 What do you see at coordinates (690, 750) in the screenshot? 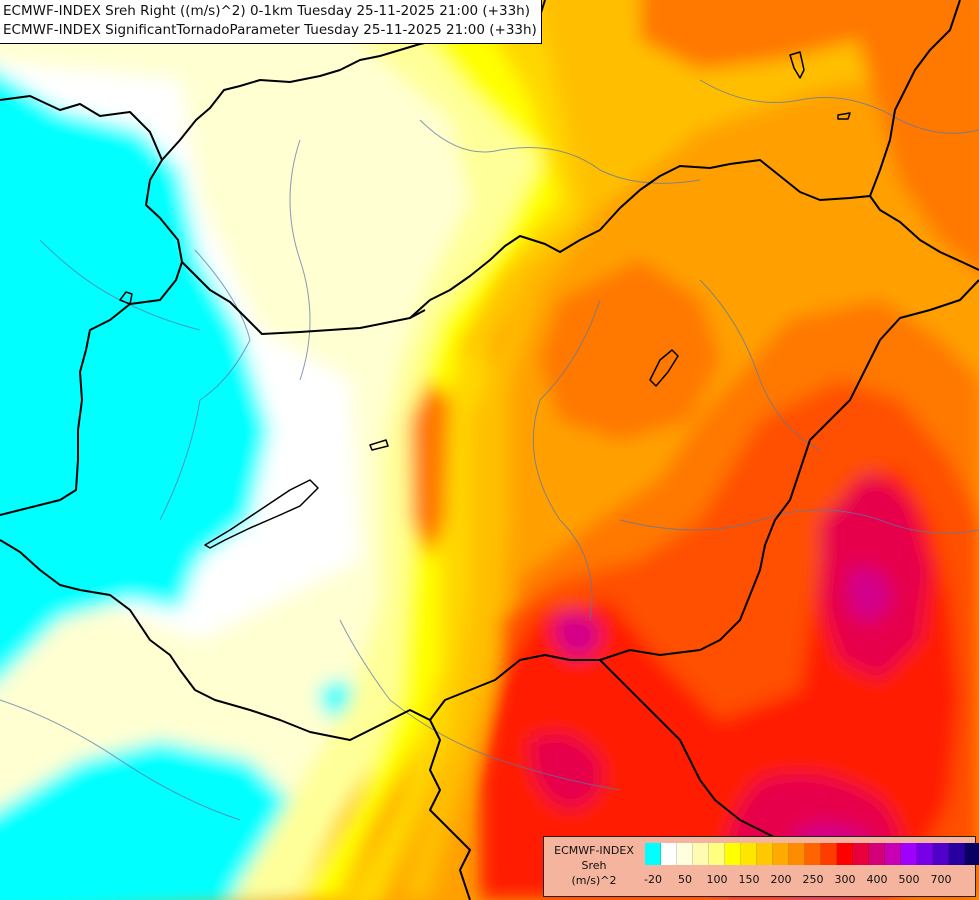
I see `border-south` at bounding box center [690, 750].